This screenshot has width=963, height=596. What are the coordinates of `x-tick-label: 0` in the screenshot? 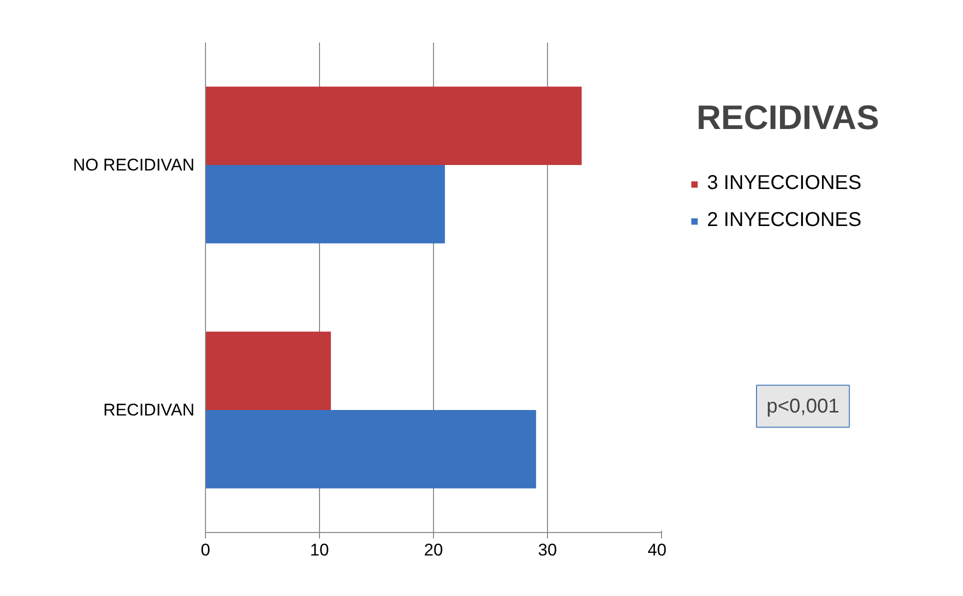 It's located at (205, 550).